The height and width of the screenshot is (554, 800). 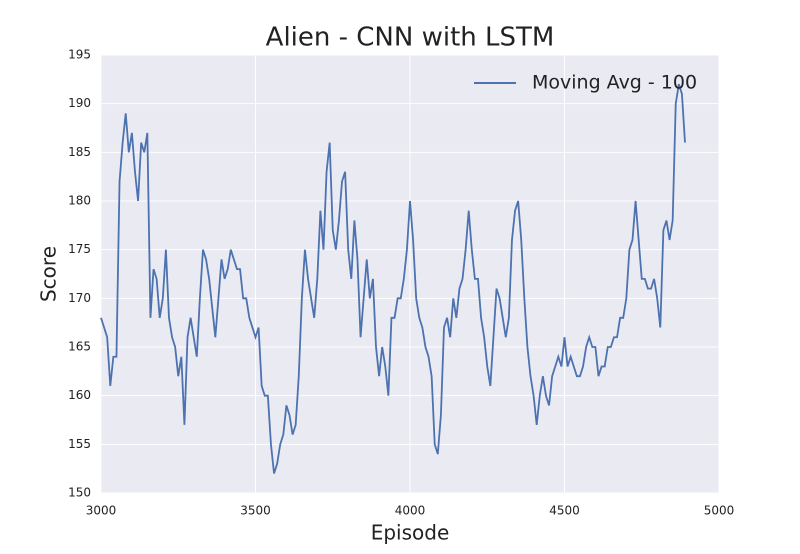 I want to click on x-tick-label: 3500, so click(x=255, y=511).